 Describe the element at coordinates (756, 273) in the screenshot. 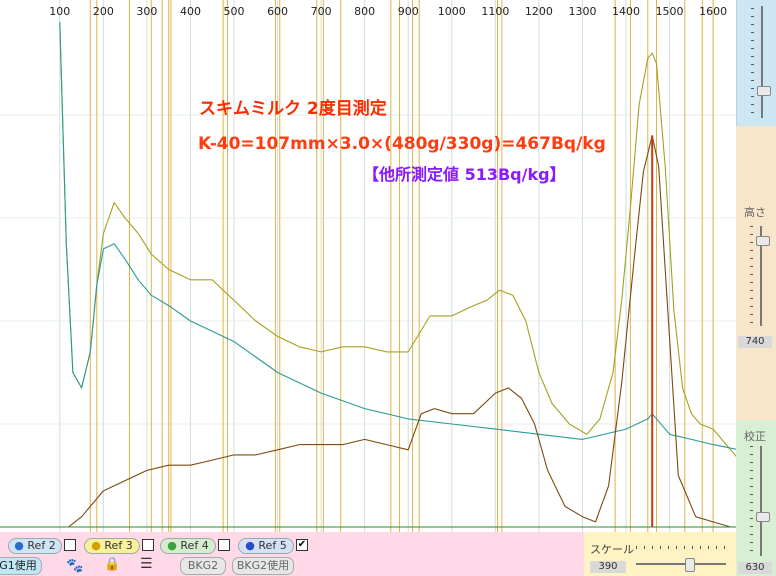

I see `height-slider-section: 高さ 740` at that location.